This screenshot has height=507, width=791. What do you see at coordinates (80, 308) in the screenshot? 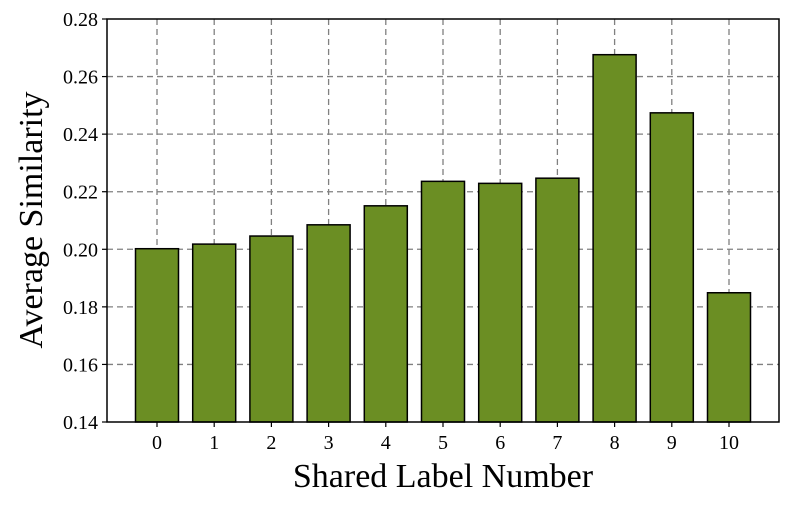
I see `y-tick-label: 0.18` at bounding box center [80, 308].